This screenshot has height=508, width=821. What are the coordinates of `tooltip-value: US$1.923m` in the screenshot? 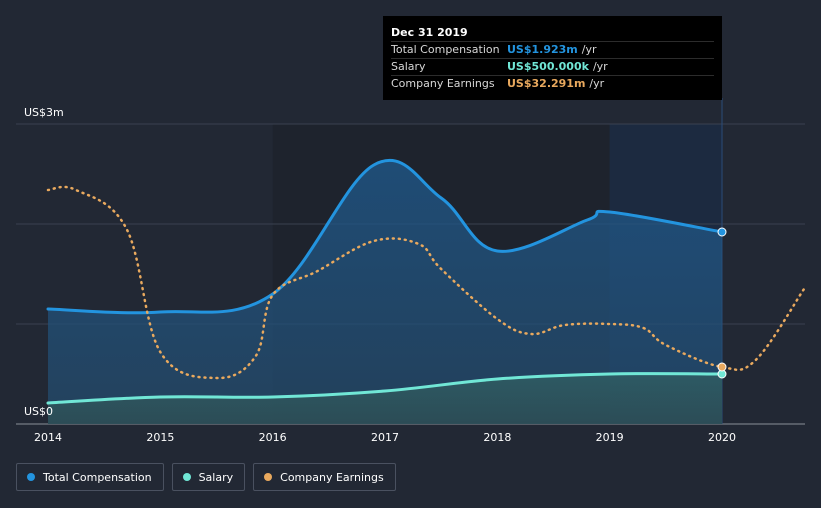 It's located at (542, 49).